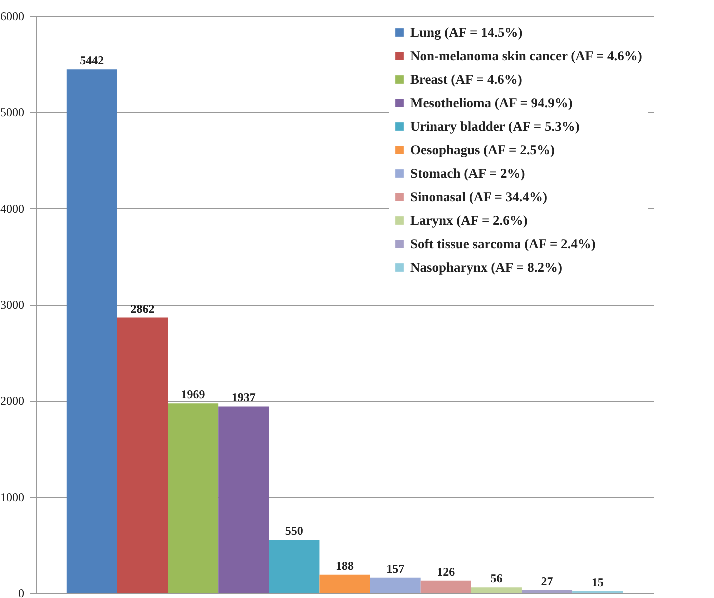 The height and width of the screenshot is (598, 714). Describe the element at coordinates (468, 173) in the screenshot. I see `legend-label: Stomach (AF = 2%)` at that location.